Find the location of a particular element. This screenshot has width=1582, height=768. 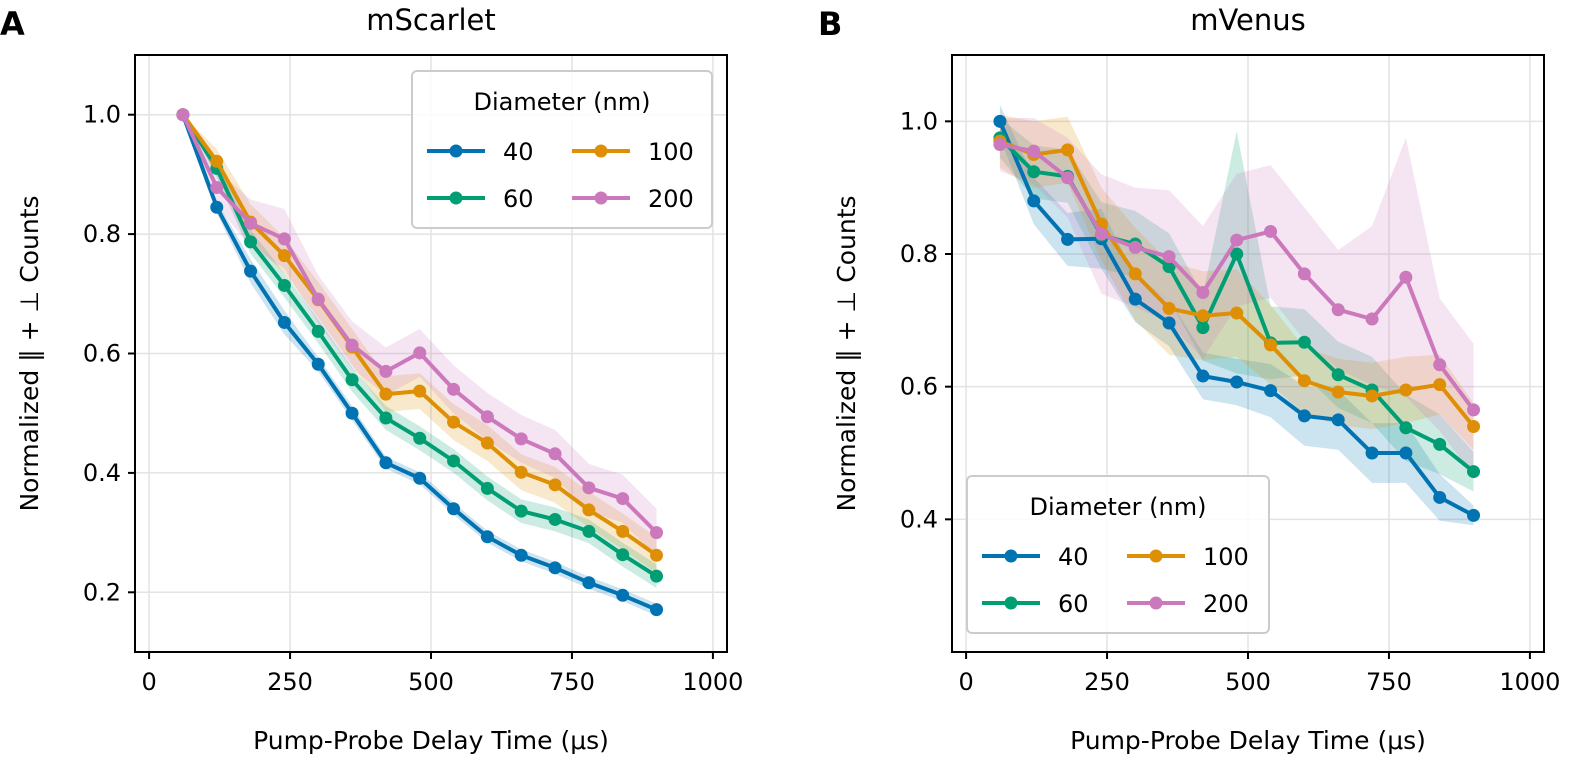

panel-letter: A is located at coordinates (12, 24).